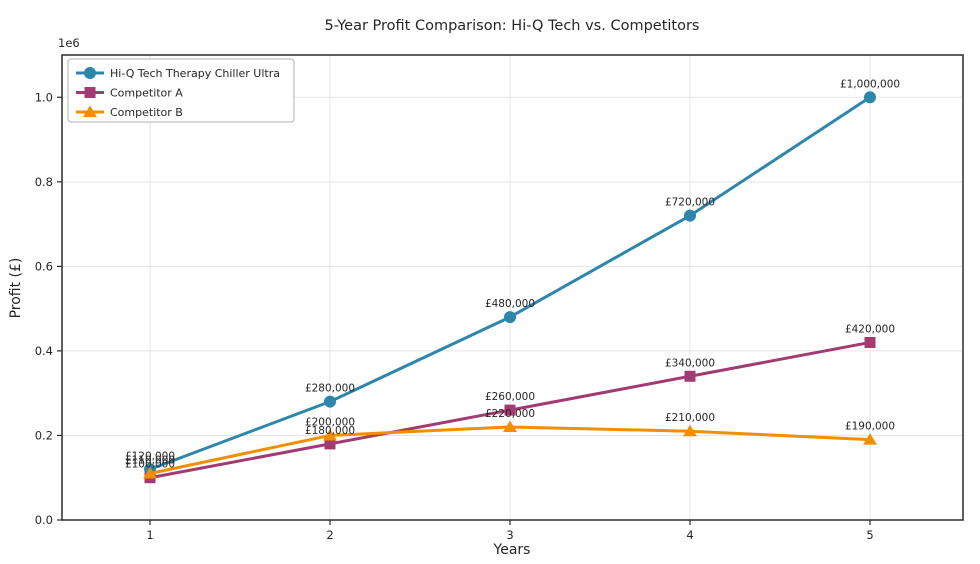 This screenshot has height=564, width=980. Describe the element at coordinates (870, 427) in the screenshot. I see `point-label: £190,000` at that location.